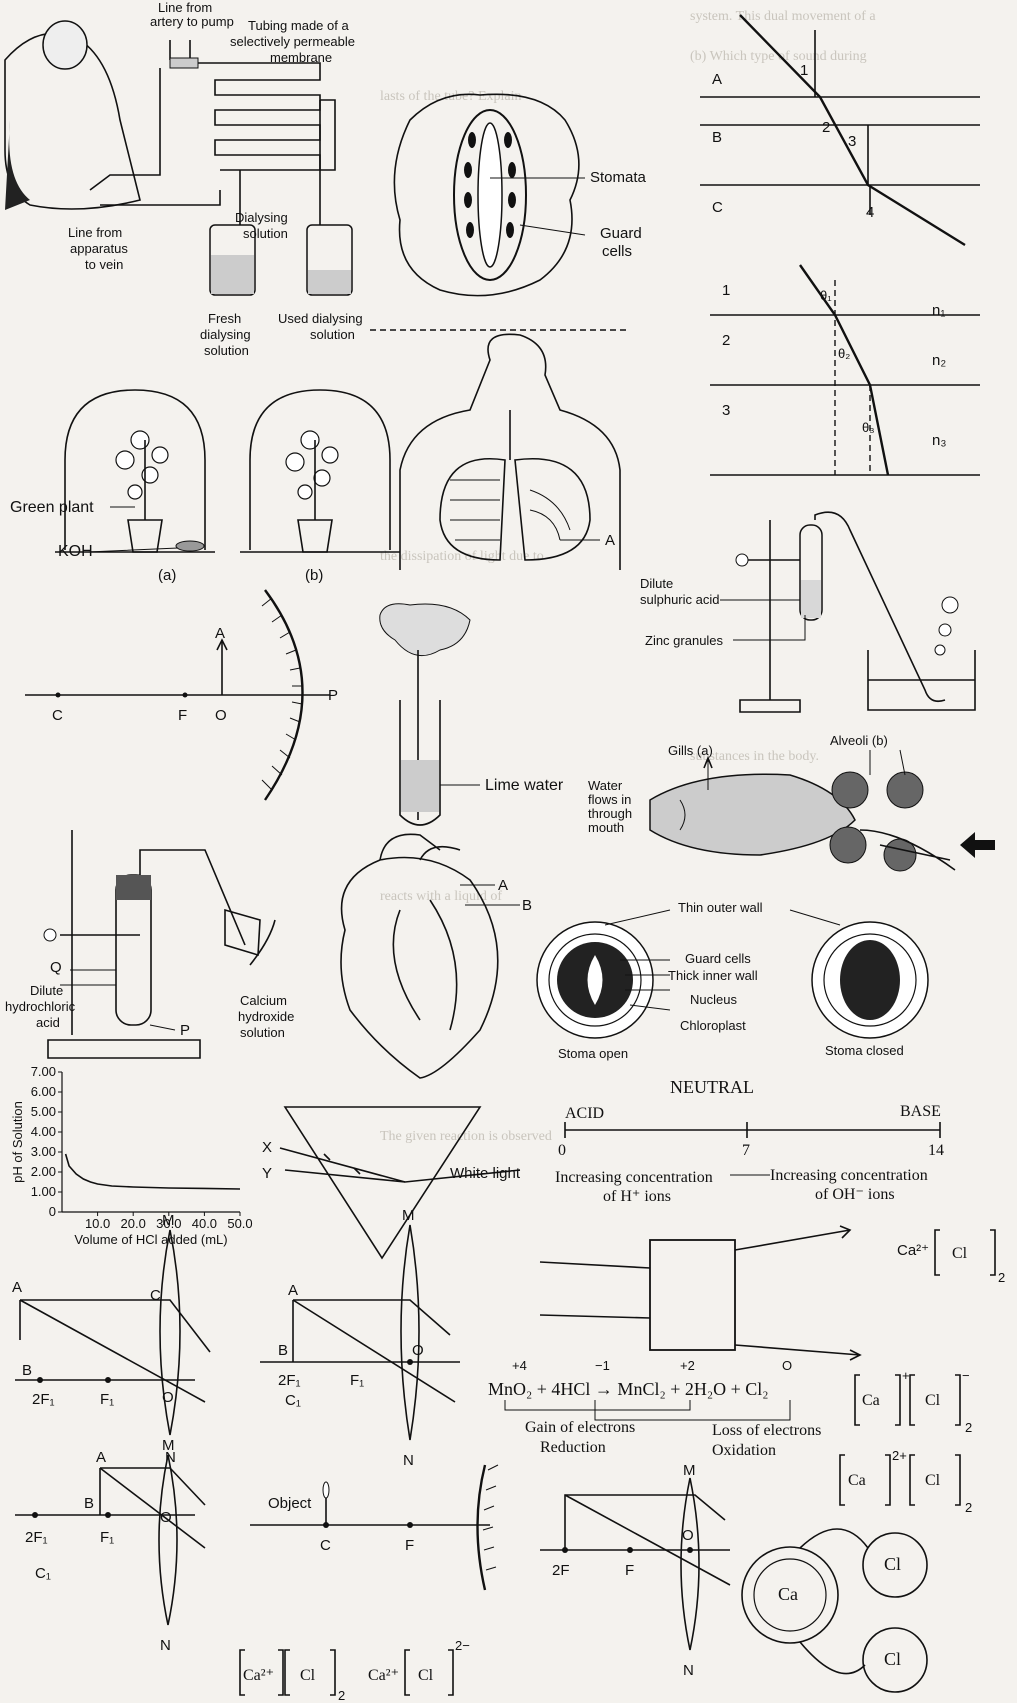  I want to click on lens1-F: F₁, so click(107, 1399).